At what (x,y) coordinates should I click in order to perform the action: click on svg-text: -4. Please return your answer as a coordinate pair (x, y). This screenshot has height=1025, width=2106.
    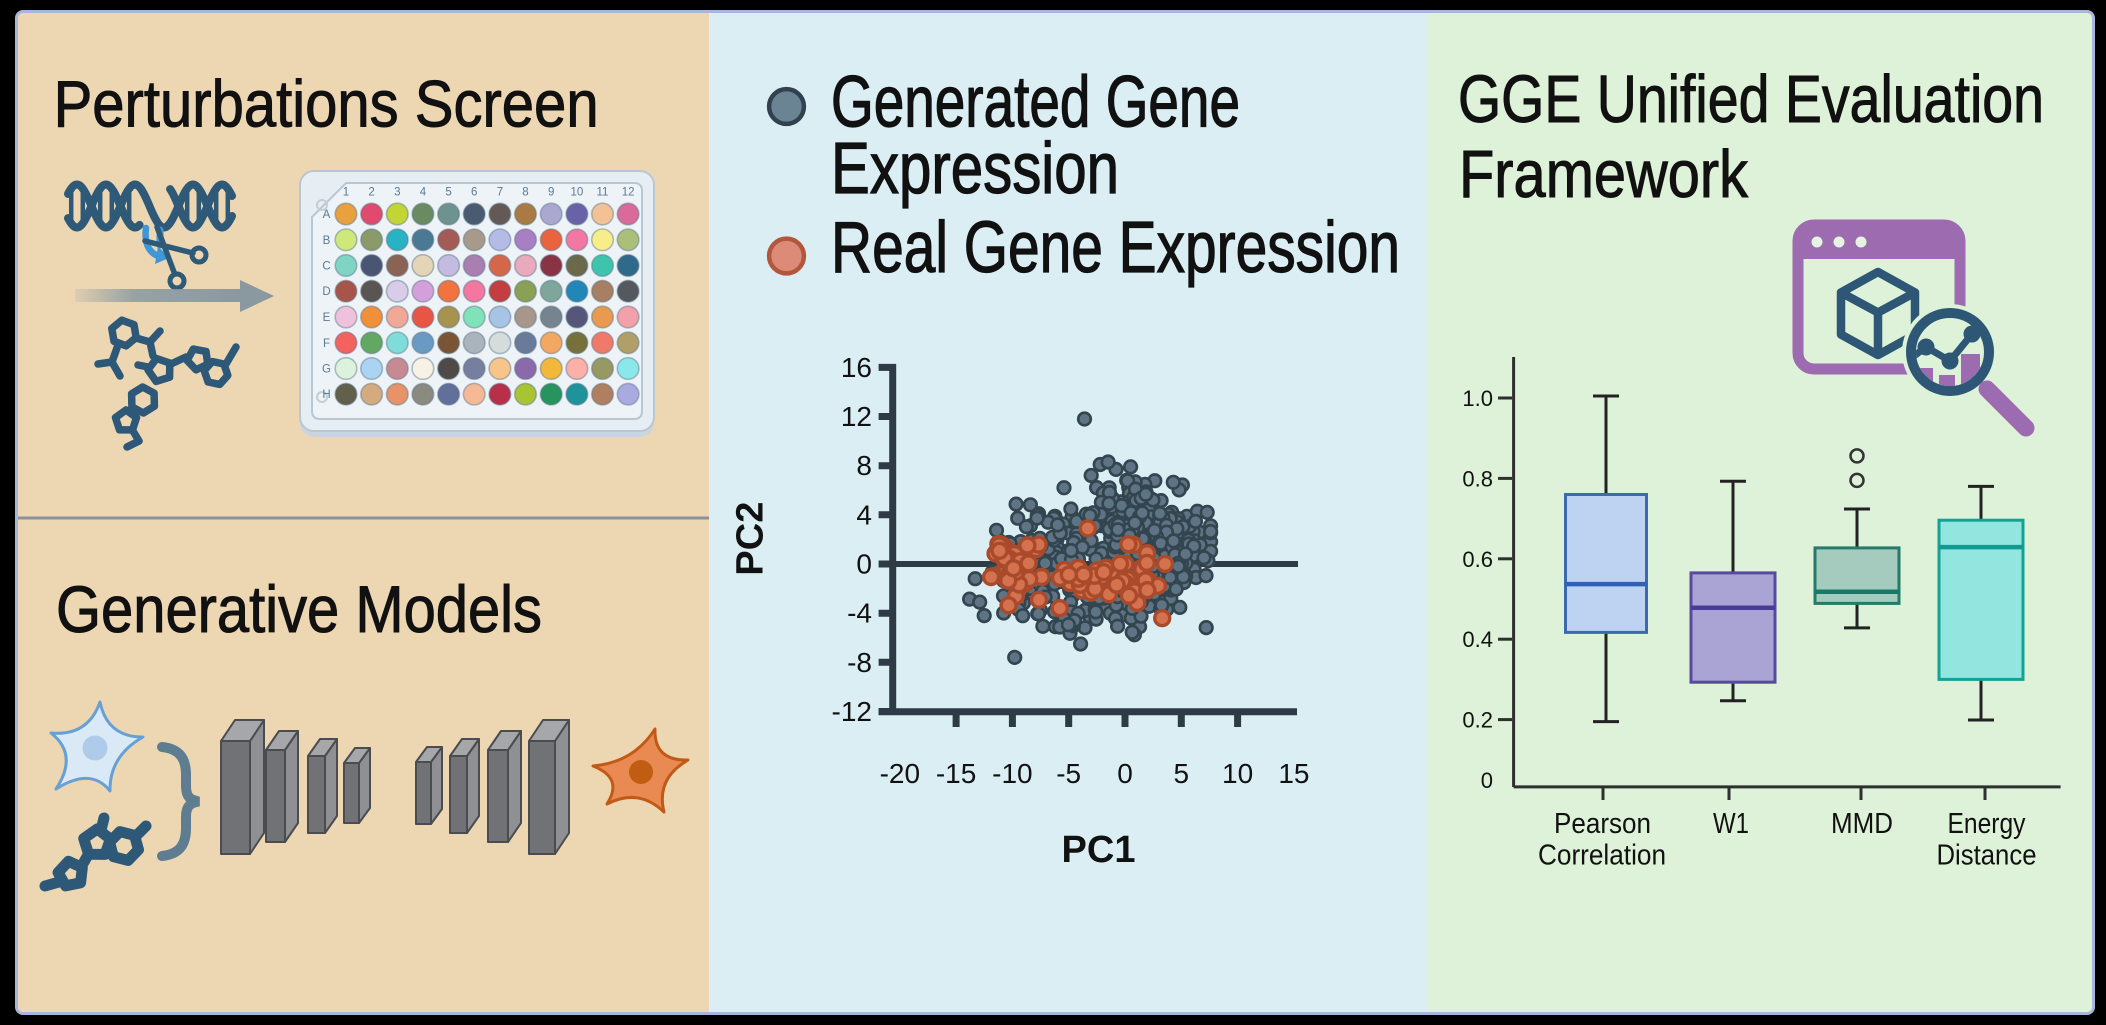
    Looking at the image, I should click on (859, 613).